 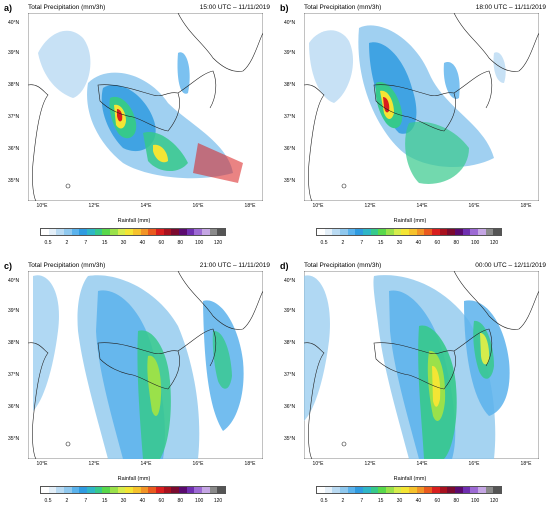 What do you see at coordinates (399, 243) in the screenshot?
I see `legend-tick-label: 30` at bounding box center [399, 243].